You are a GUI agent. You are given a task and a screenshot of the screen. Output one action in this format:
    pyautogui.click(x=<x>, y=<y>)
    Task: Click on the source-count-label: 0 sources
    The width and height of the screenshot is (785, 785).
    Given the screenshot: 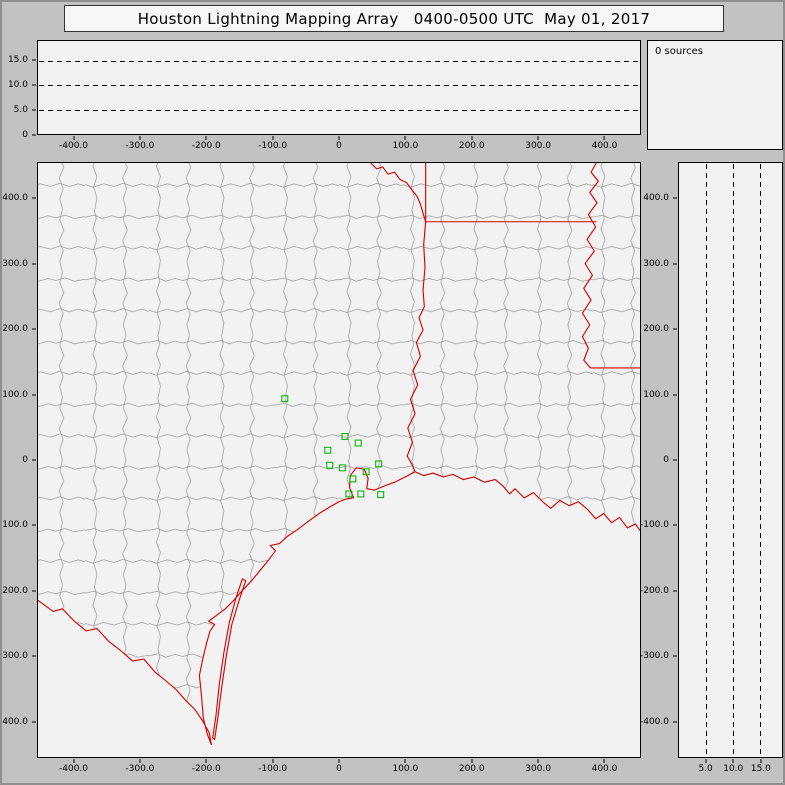 What is the action you would take?
    pyautogui.click(x=679, y=51)
    